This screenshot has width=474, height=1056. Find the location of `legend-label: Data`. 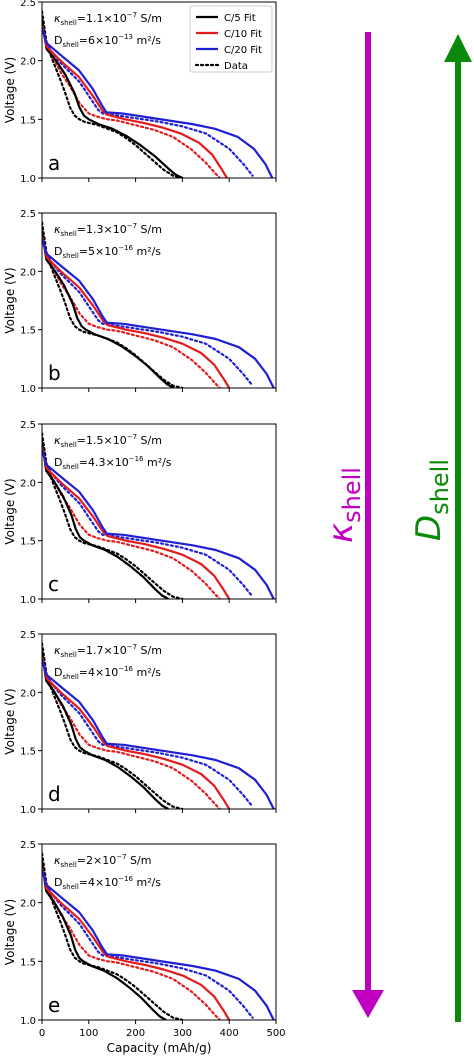

legend-label: Data is located at coordinates (236, 66).